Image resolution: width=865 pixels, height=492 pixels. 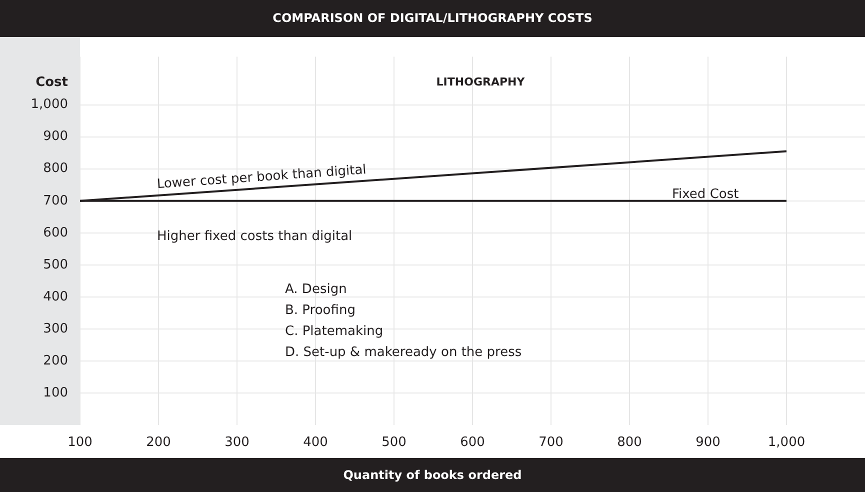 What do you see at coordinates (708, 442) in the screenshot?
I see `x-tick-label: 900` at bounding box center [708, 442].